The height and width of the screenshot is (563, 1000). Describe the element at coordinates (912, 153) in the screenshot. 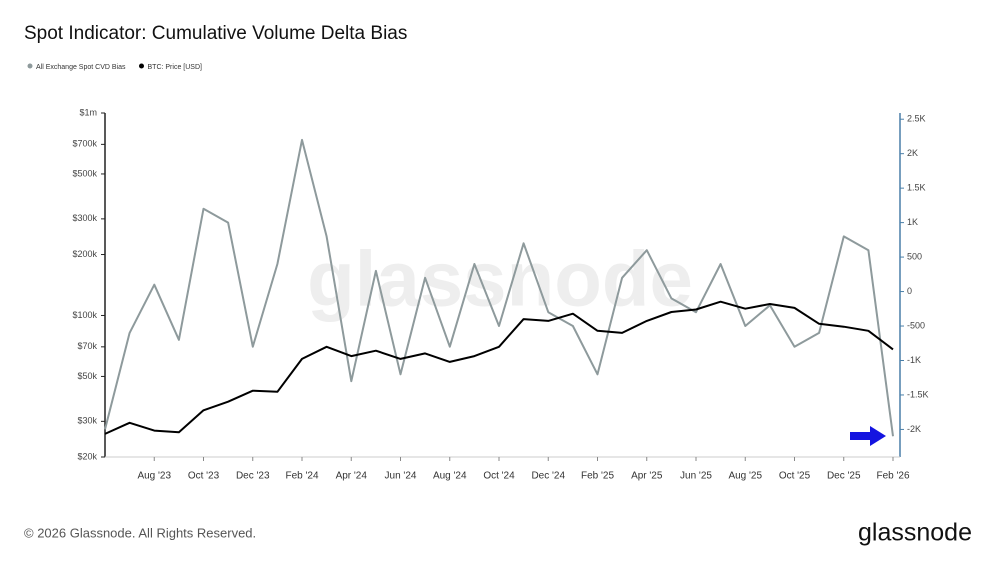

I see `y2-tick-label: 2K` at that location.